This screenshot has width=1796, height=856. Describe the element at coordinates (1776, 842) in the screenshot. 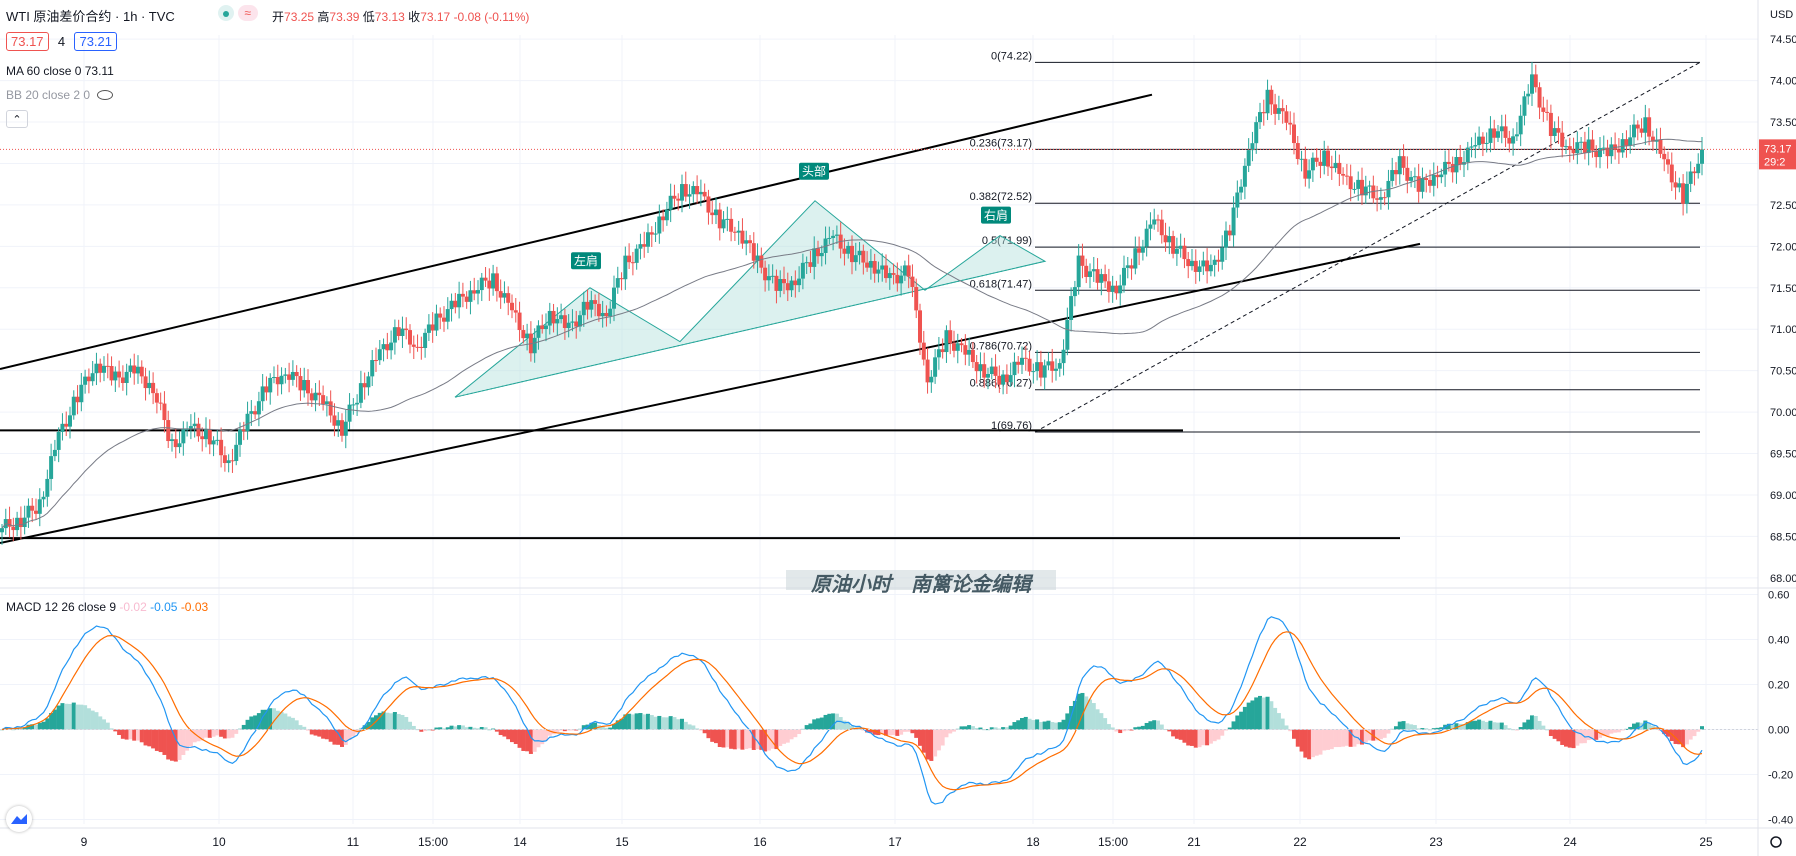

I see `gear-icon` at that location.